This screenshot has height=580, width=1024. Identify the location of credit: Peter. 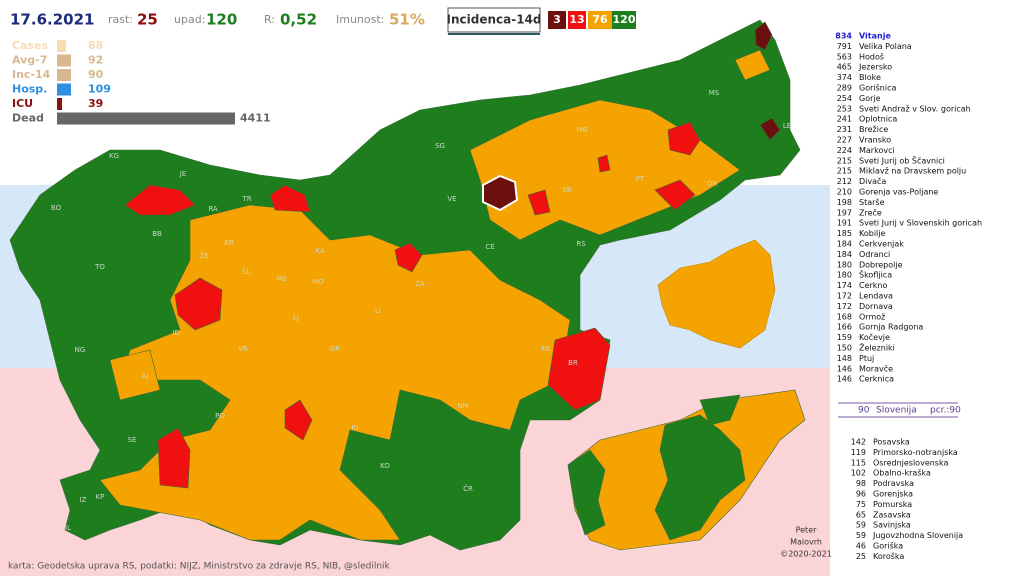
(807, 530).